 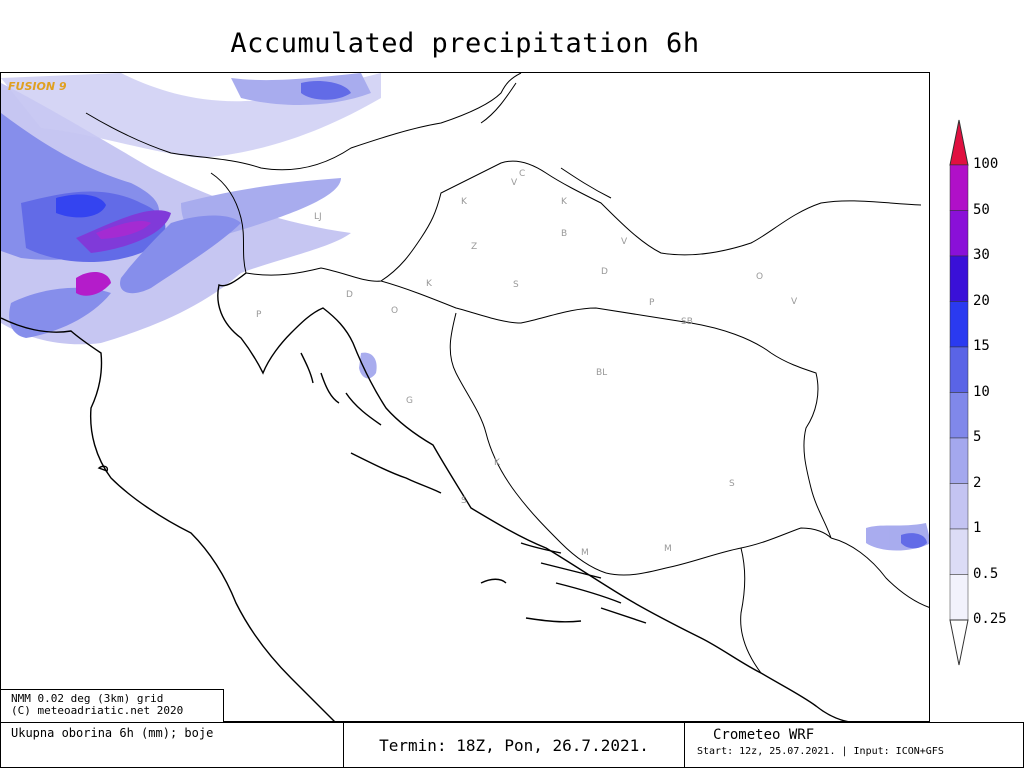 I want to click on field-description: Ukupna oborina 6h (mm); boje, so click(x=172, y=745).